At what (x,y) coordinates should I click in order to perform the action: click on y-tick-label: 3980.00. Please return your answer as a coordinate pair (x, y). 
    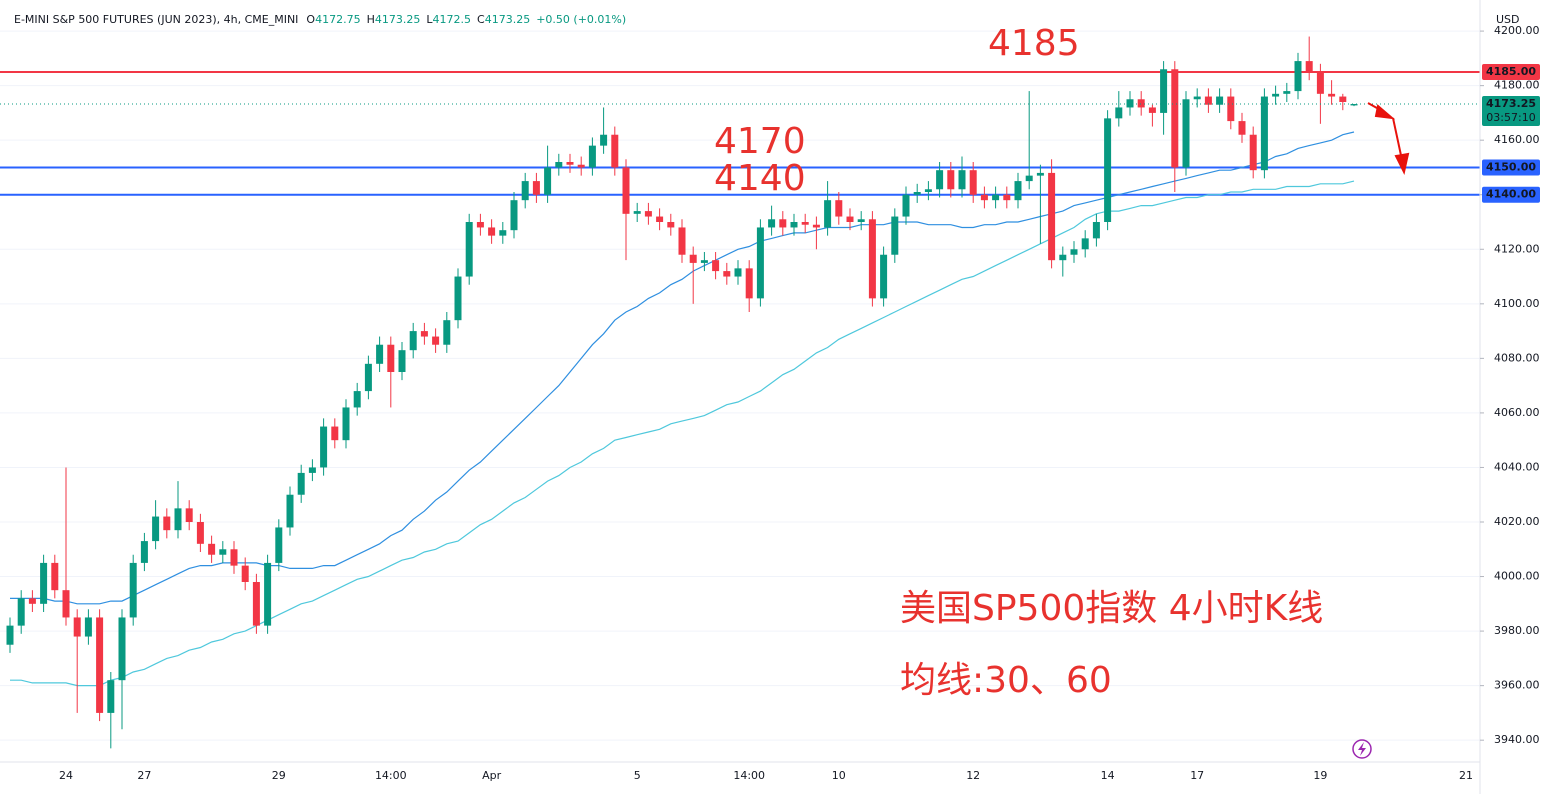
    Looking at the image, I should click on (1517, 630).